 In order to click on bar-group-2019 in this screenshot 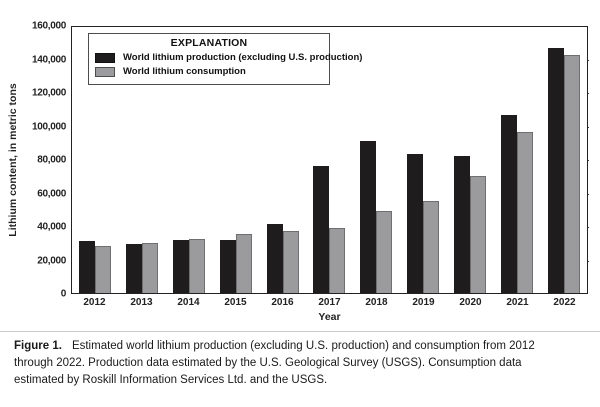, I will do `click(423, 223)`.